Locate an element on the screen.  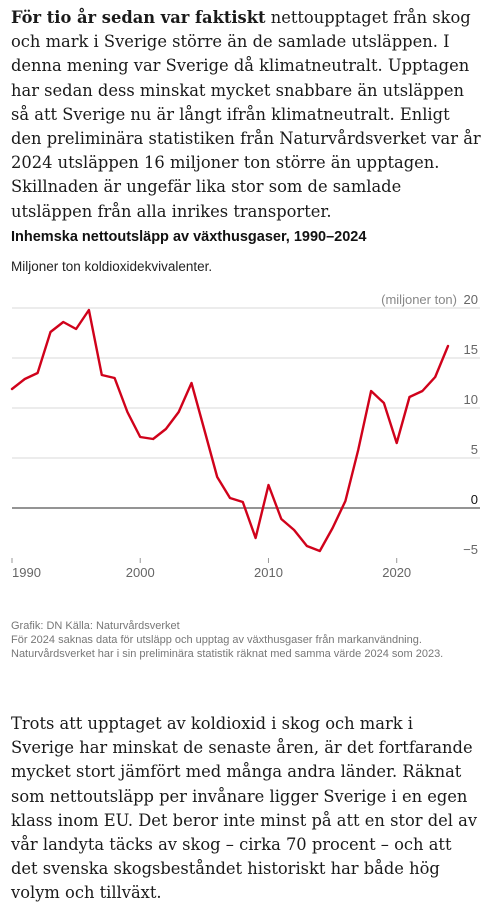
y-tick-label: −5 is located at coordinates (470, 549).